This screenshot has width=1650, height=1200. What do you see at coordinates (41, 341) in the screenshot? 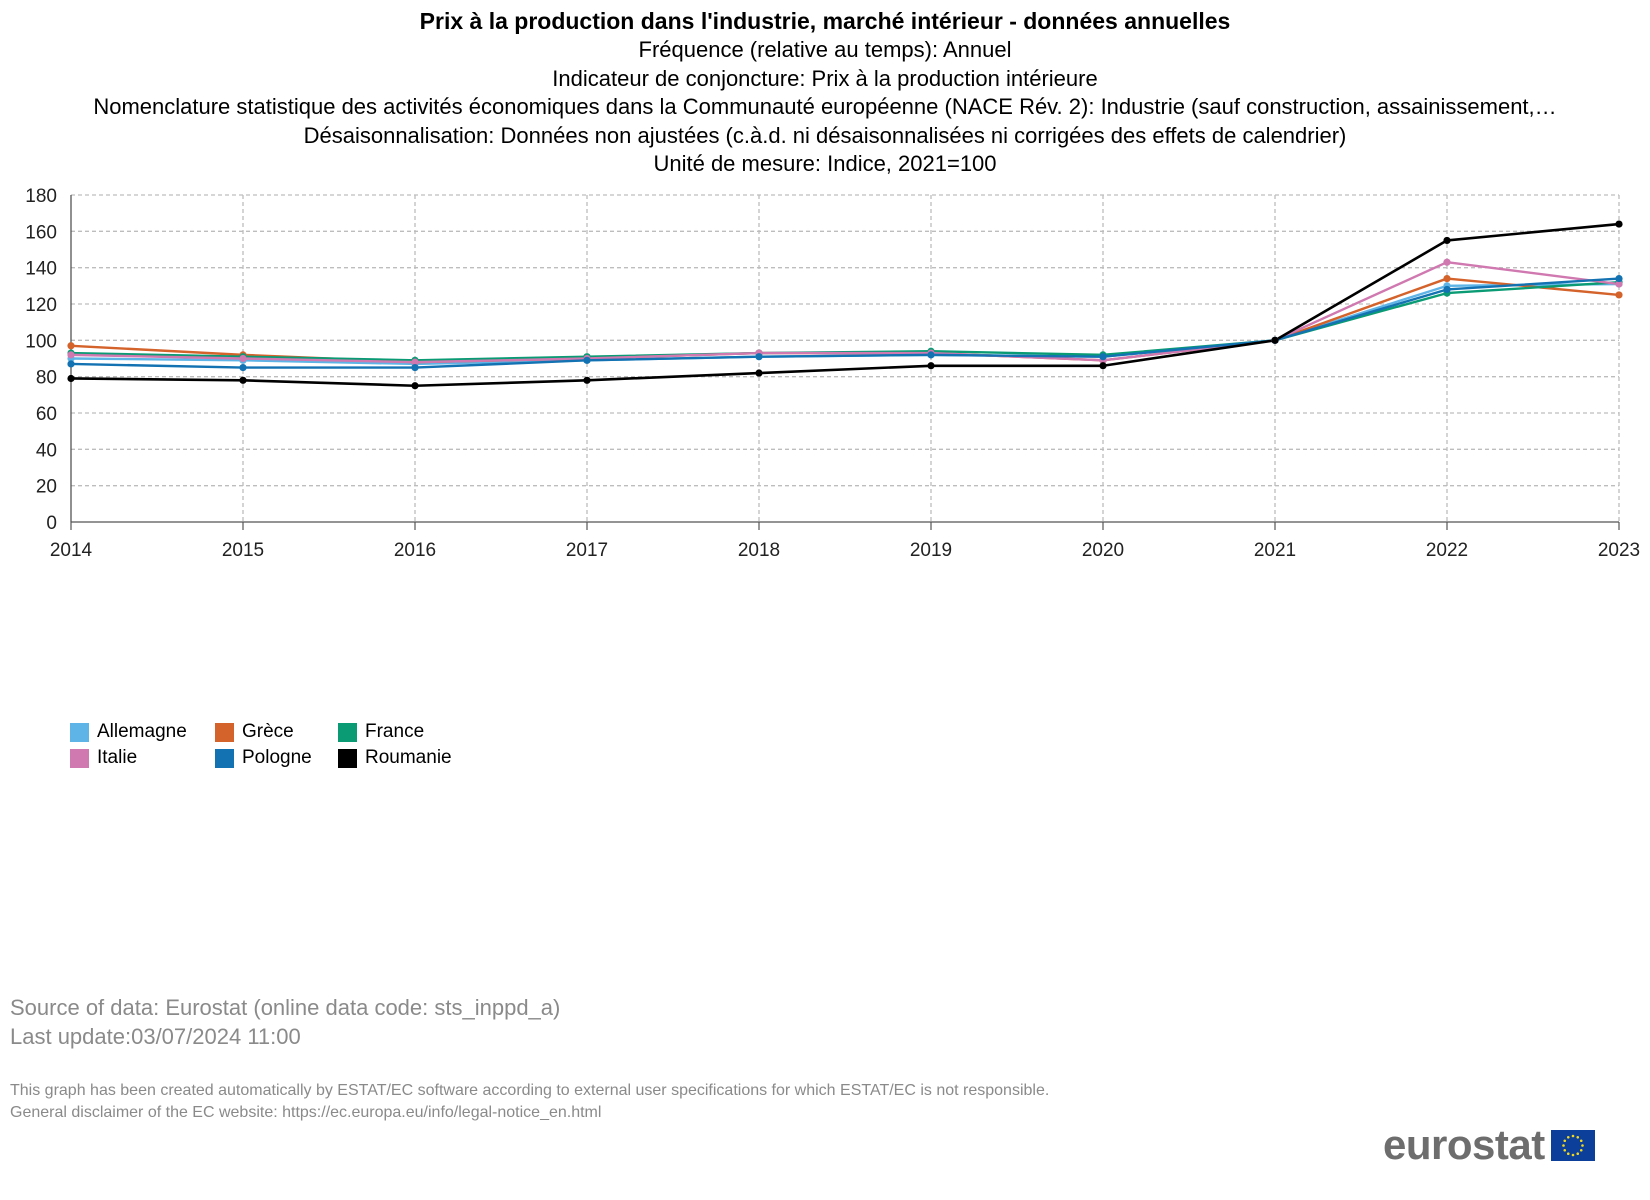
I see `y-tick-label: 100` at bounding box center [41, 341].